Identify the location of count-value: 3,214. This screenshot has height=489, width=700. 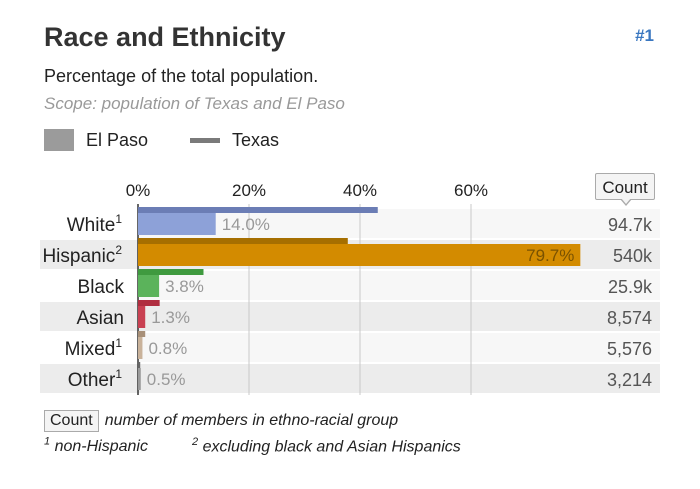
(629, 380).